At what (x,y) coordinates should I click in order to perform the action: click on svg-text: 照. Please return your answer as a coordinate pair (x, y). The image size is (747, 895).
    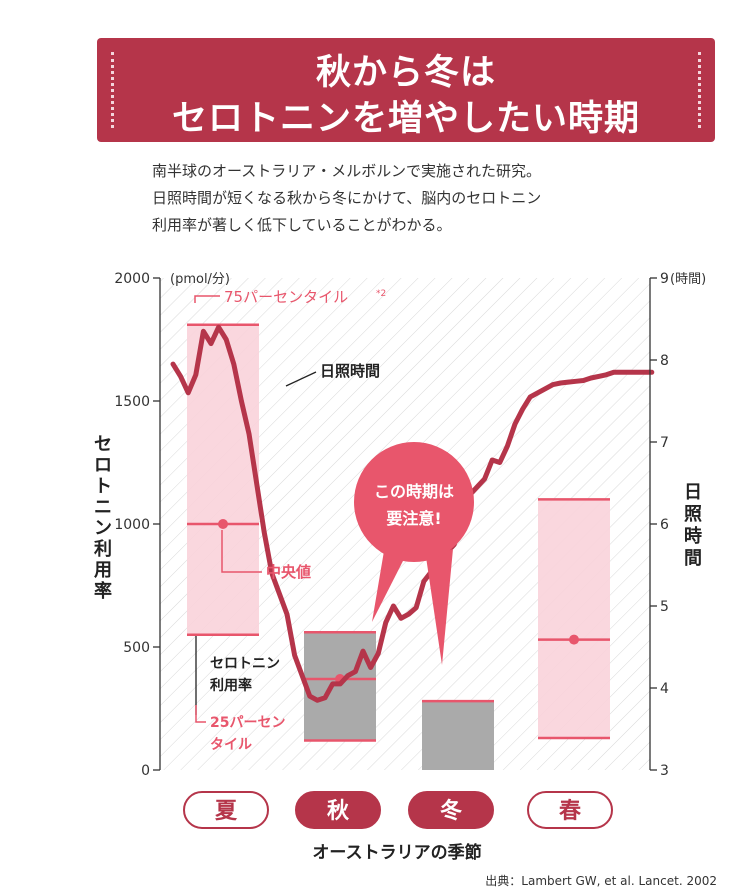
    Looking at the image, I should click on (693, 514).